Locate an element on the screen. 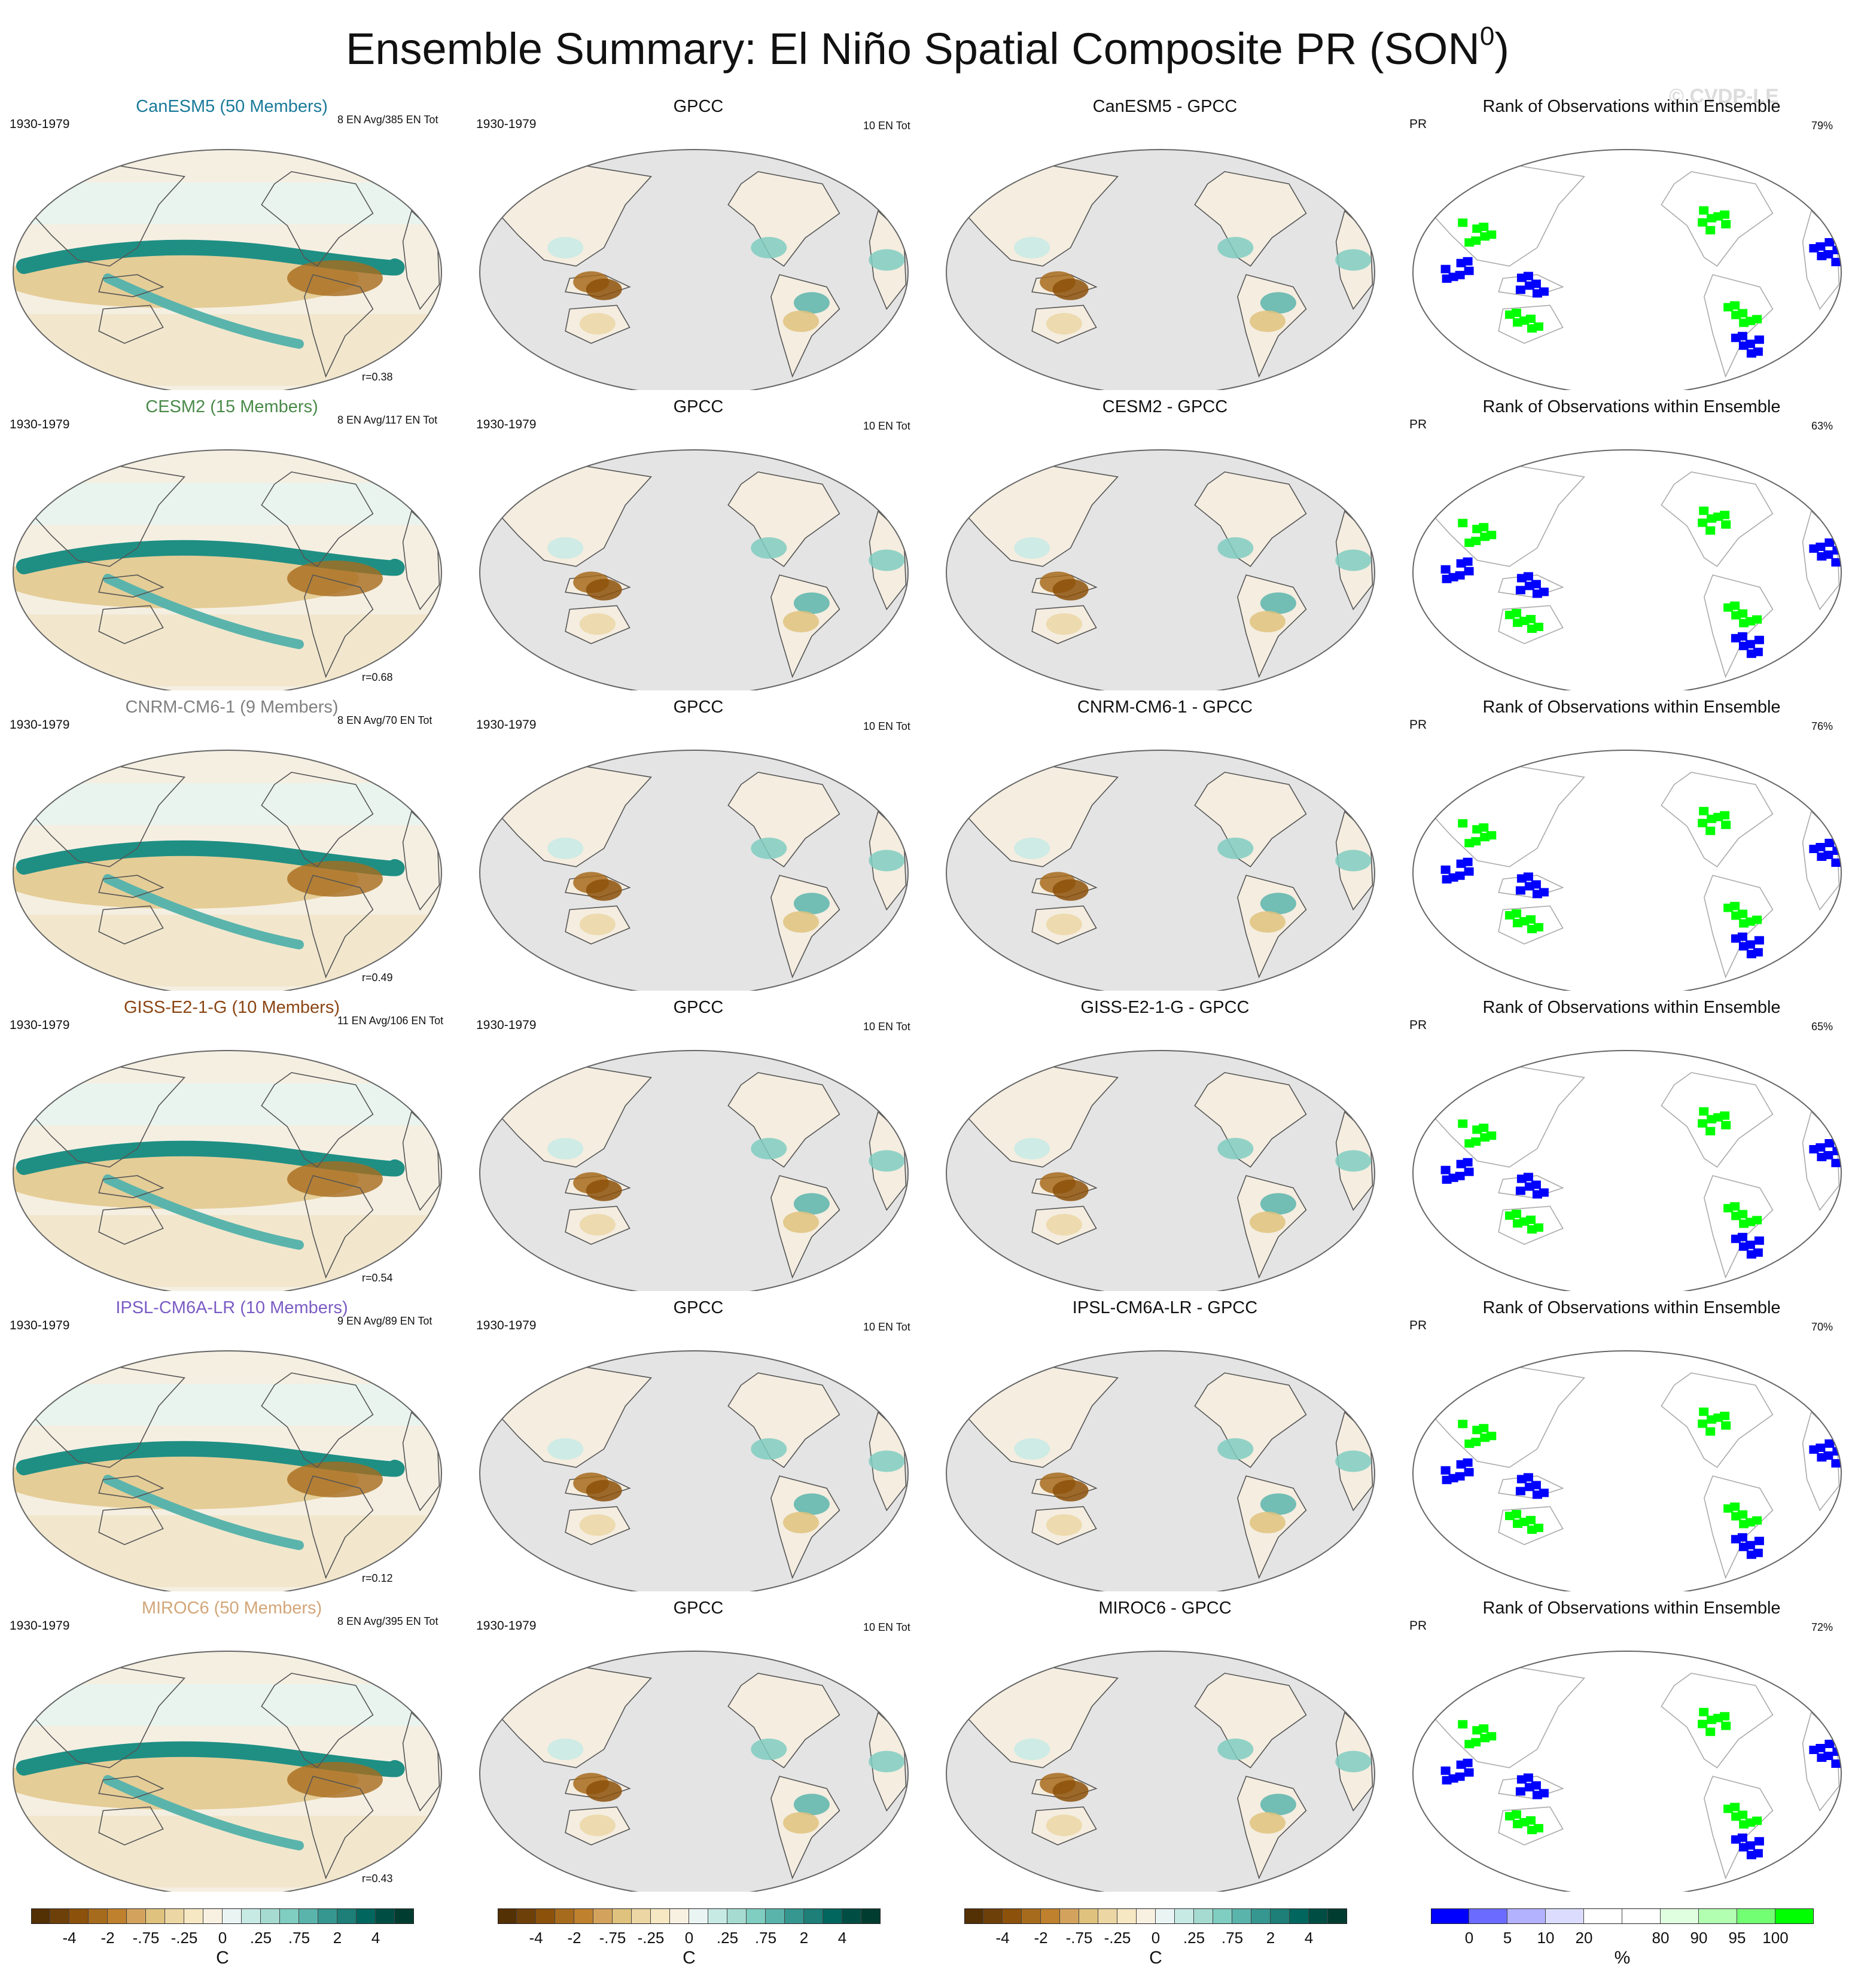 This screenshot has height=1988, width=1855. panel-diff-row-1: CanESM5 - GPCC is located at coordinates (1165, 240).